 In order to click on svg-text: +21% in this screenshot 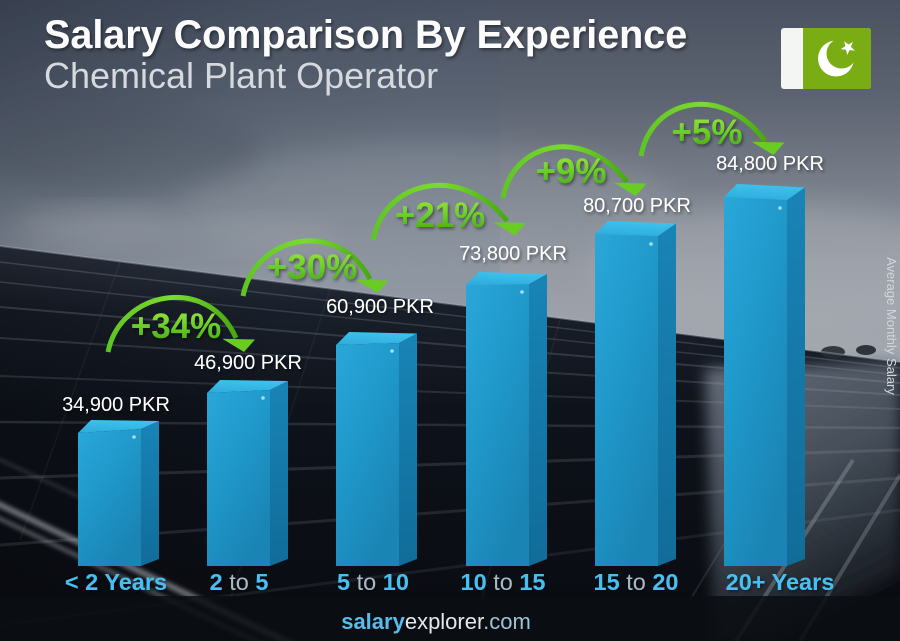, I will do `click(440, 215)`.